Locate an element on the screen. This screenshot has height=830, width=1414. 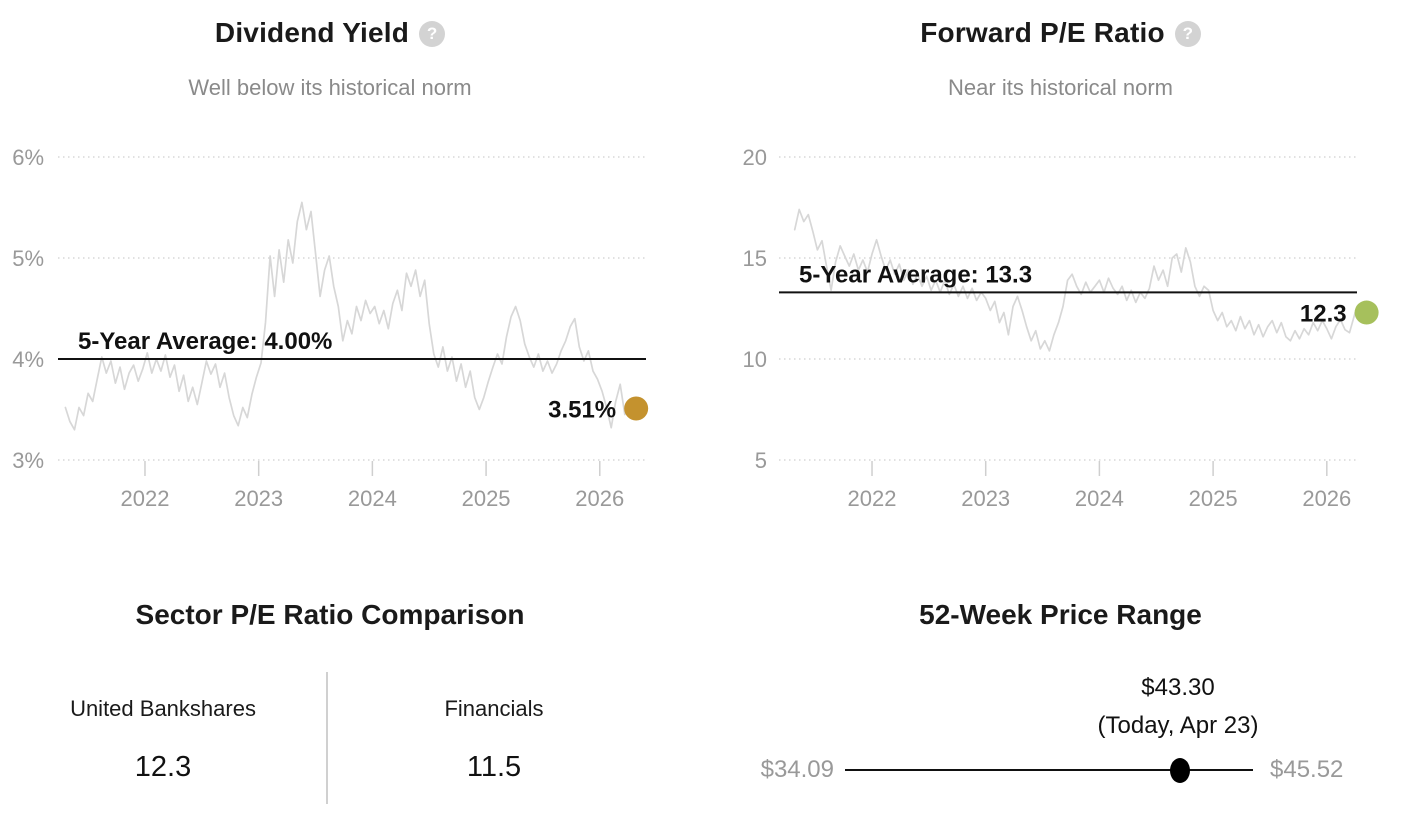
y-axis-label: 20 is located at coordinates (755, 157).